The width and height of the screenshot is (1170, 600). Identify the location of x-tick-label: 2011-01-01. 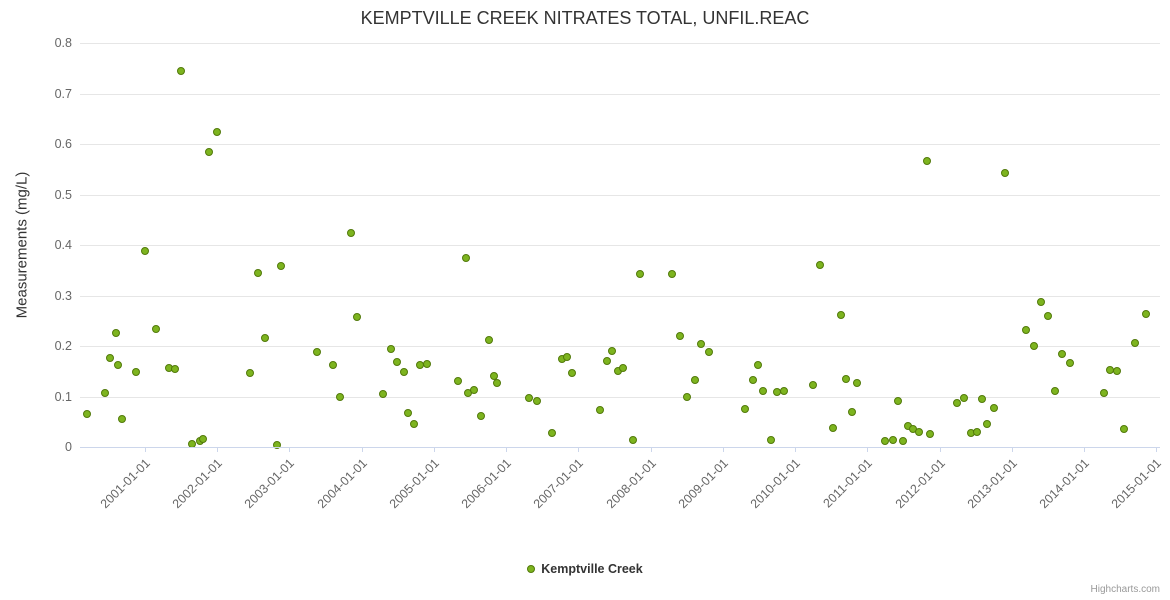
(848, 483).